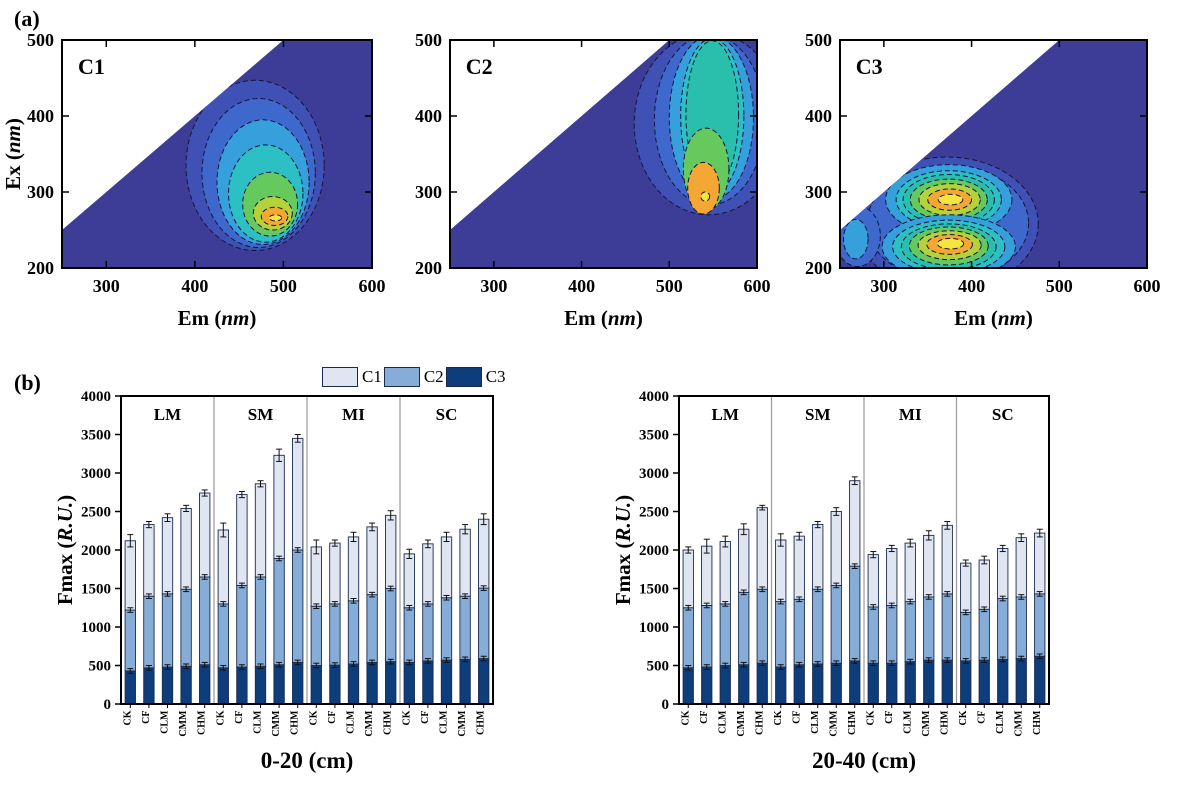 This screenshot has height=785, width=1184. Describe the element at coordinates (762, 604) in the screenshot. I see `bar-lm-chm` at that location.